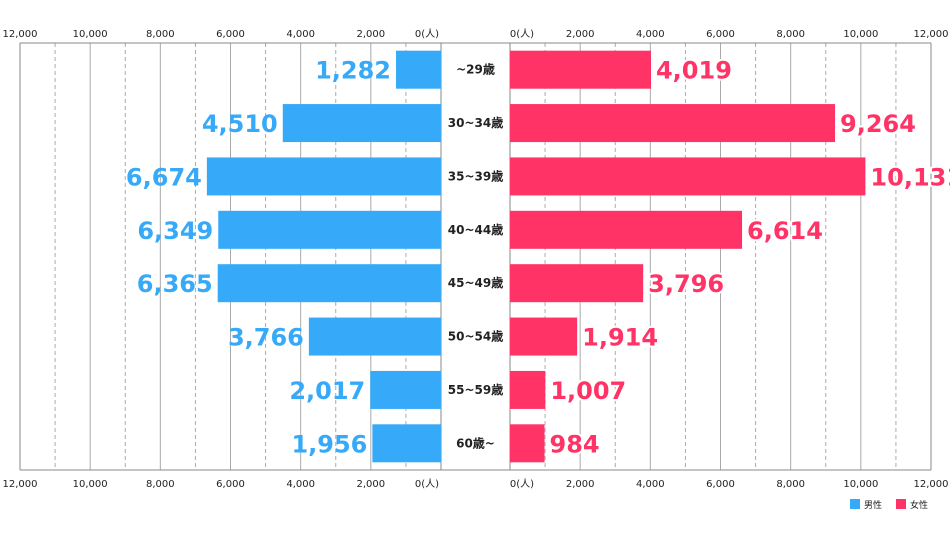 This screenshot has height=539, width=950. I want to click on legend-swatch-male, so click(855, 504).